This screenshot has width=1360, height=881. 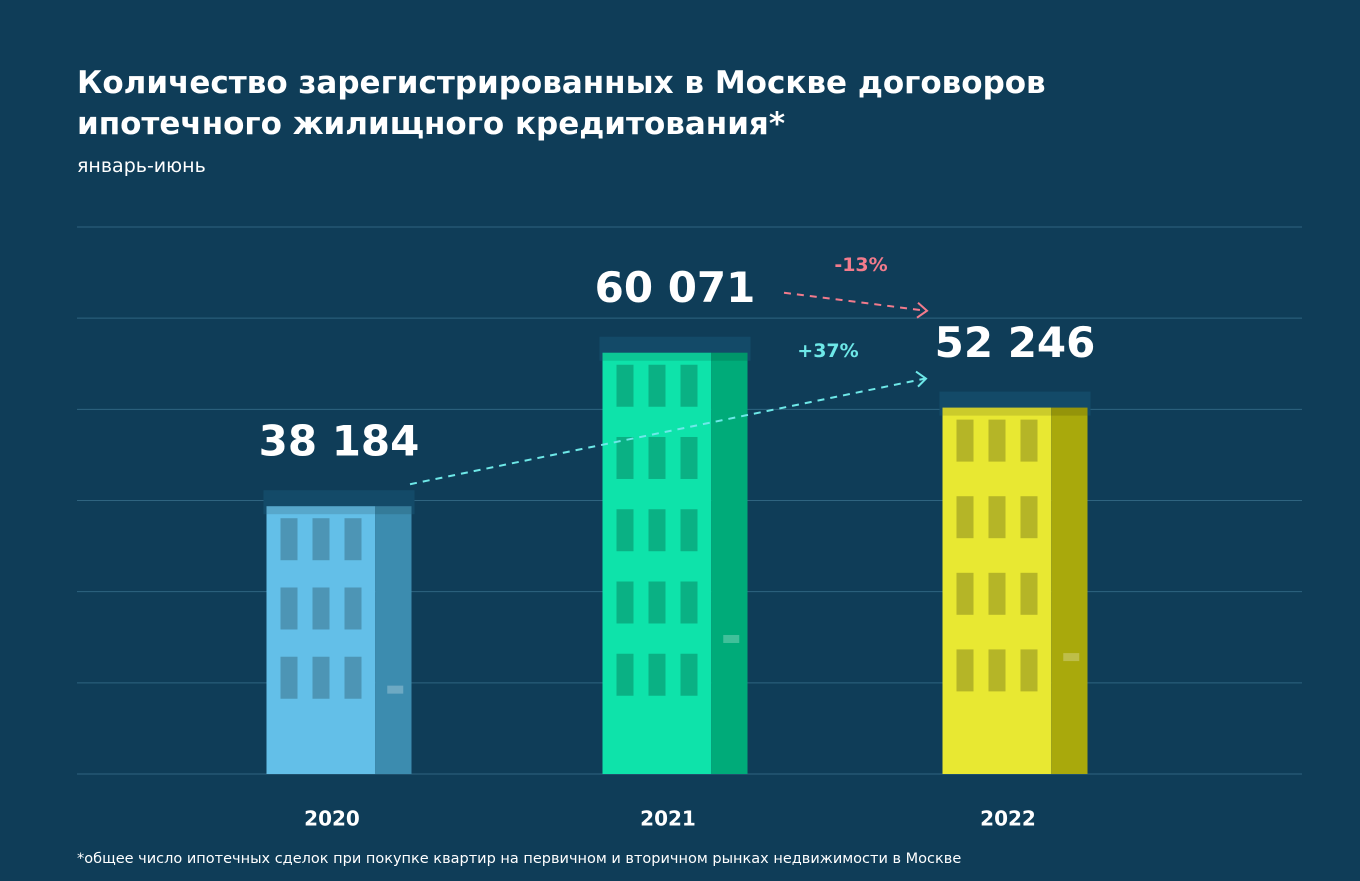 What do you see at coordinates (1015, 342) in the screenshot?
I see `value-label: 52 246` at bounding box center [1015, 342].